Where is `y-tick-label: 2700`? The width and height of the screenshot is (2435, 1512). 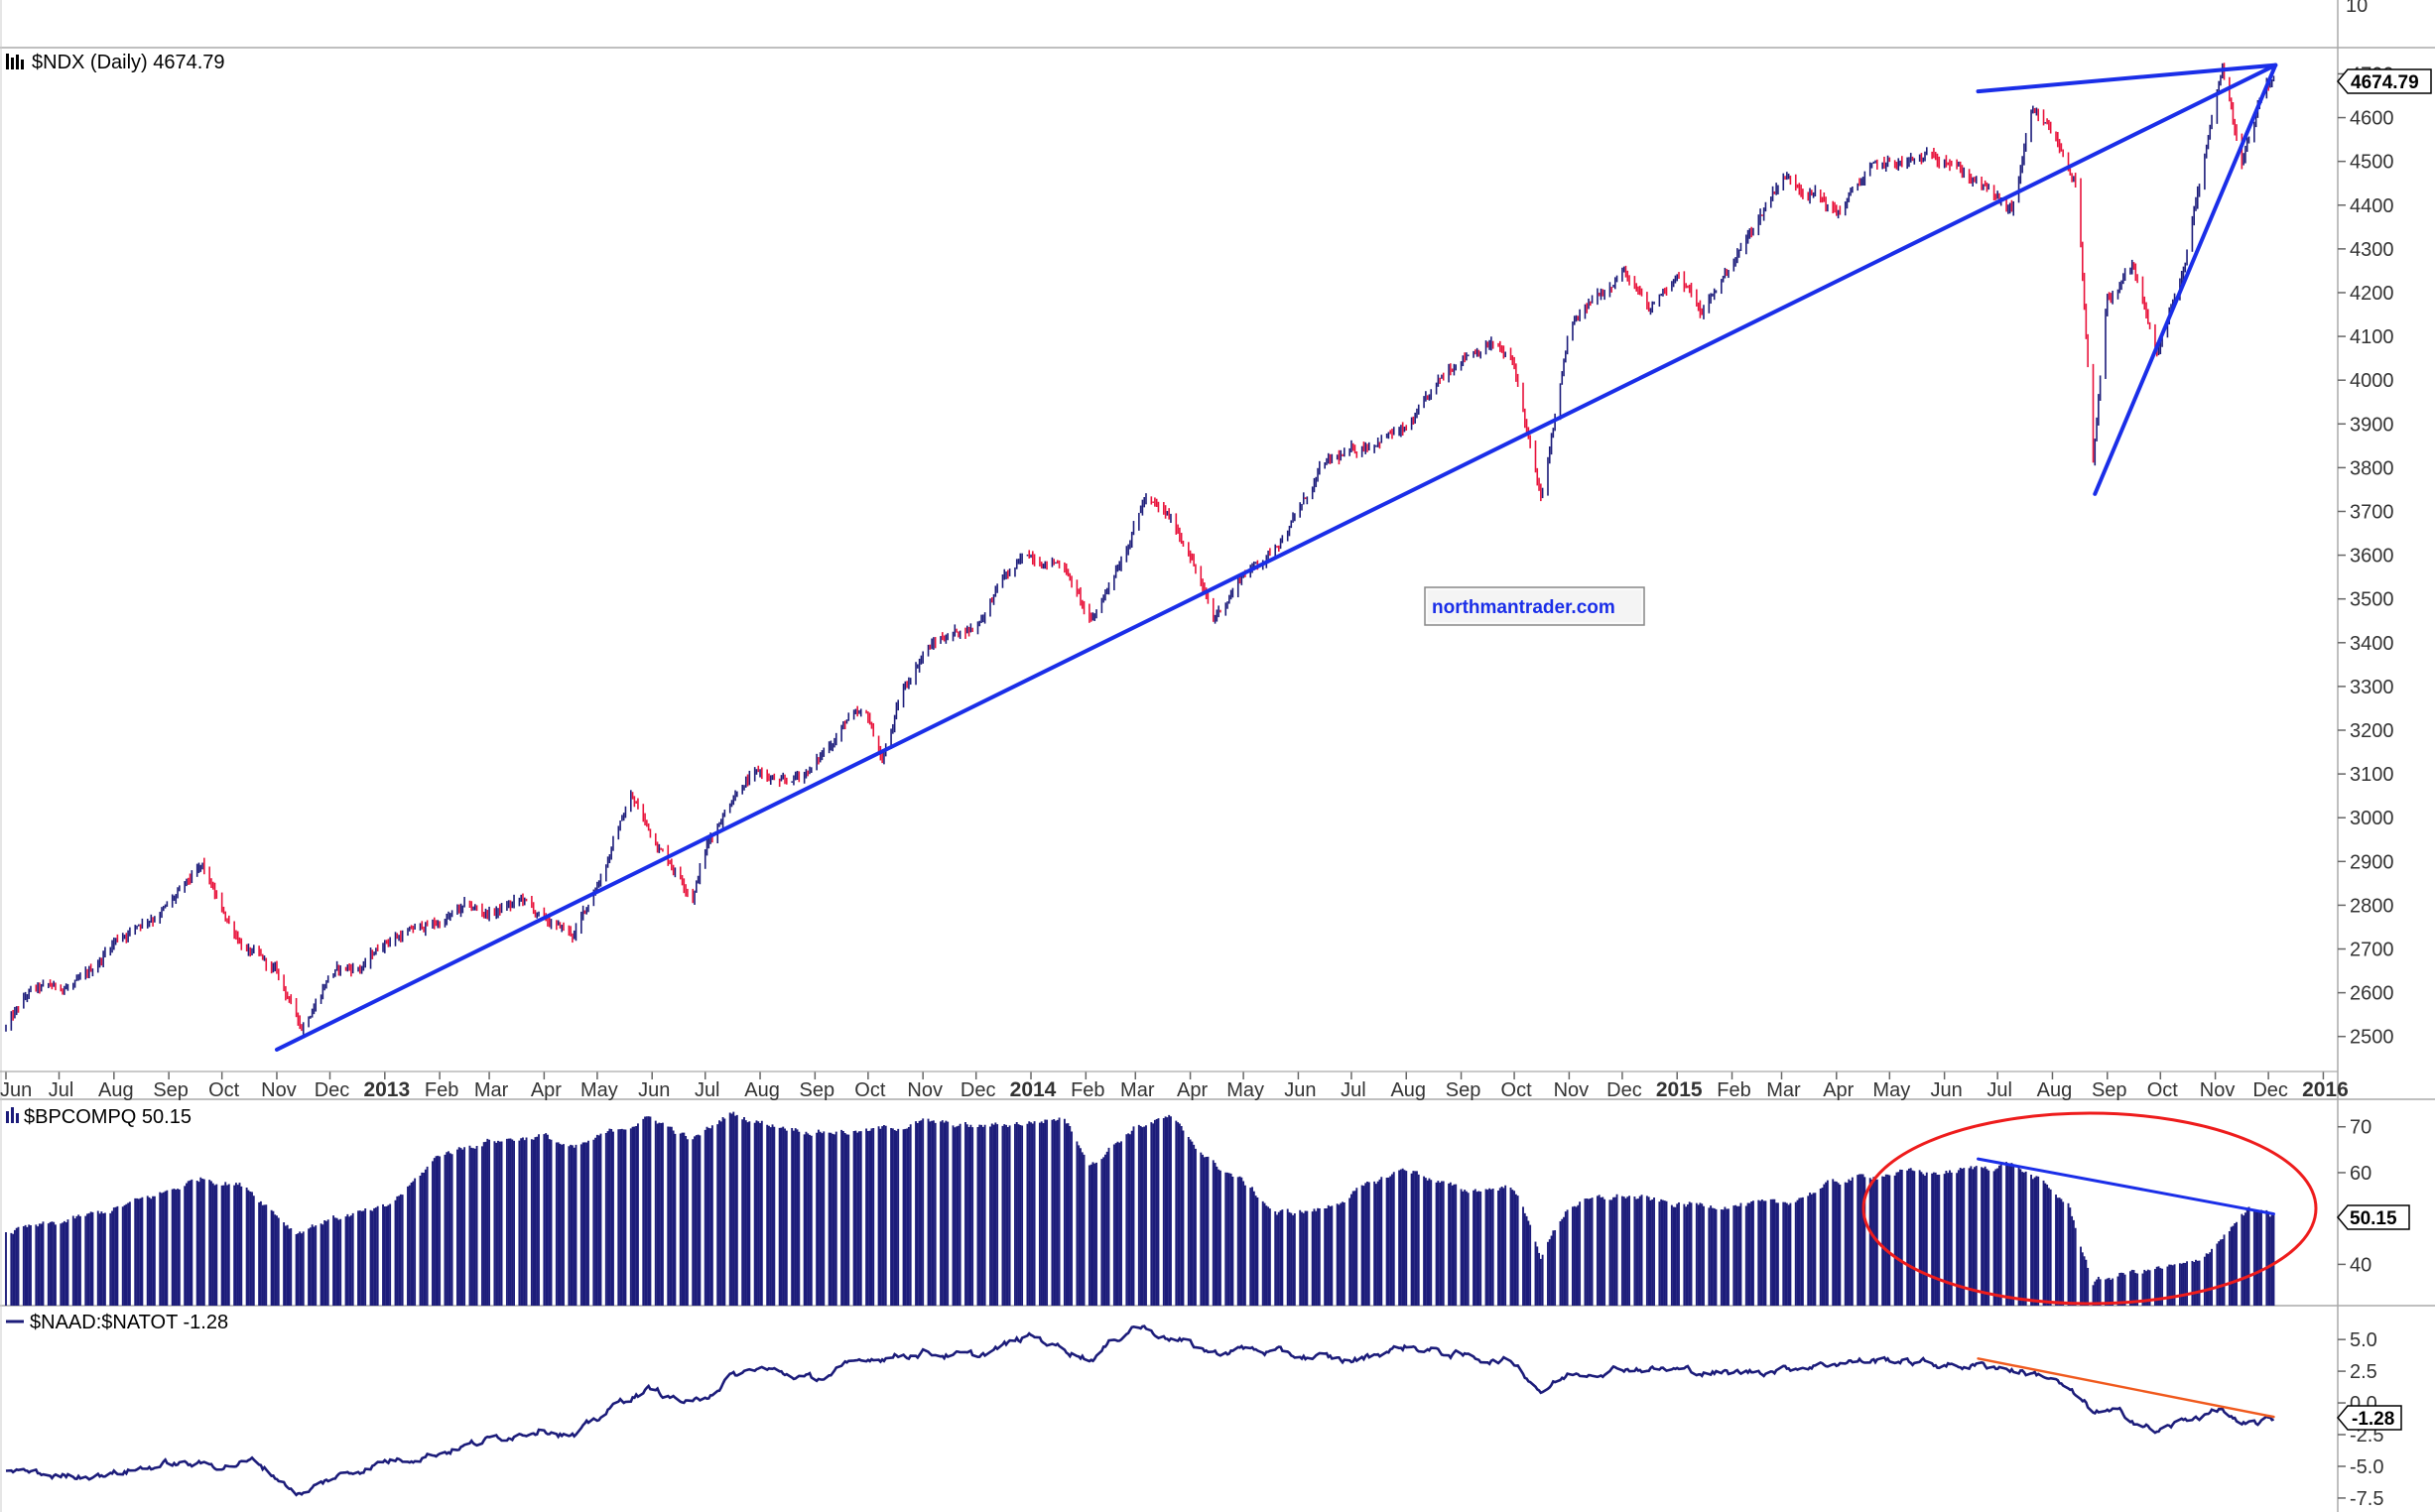 y-tick-label: 2700 is located at coordinates (2372, 950).